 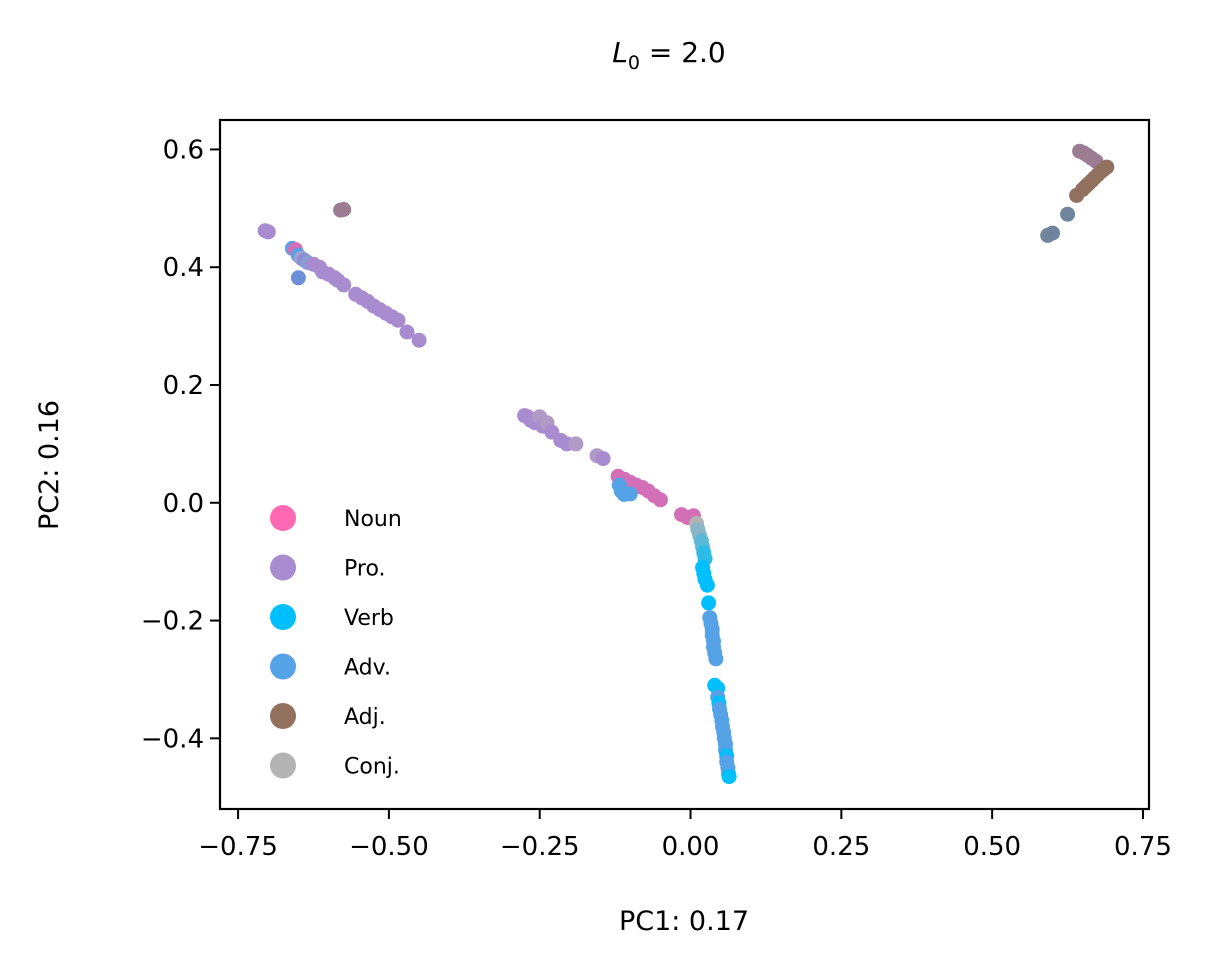 What do you see at coordinates (283, 666) in the screenshot?
I see `legend-marker-adv` at bounding box center [283, 666].